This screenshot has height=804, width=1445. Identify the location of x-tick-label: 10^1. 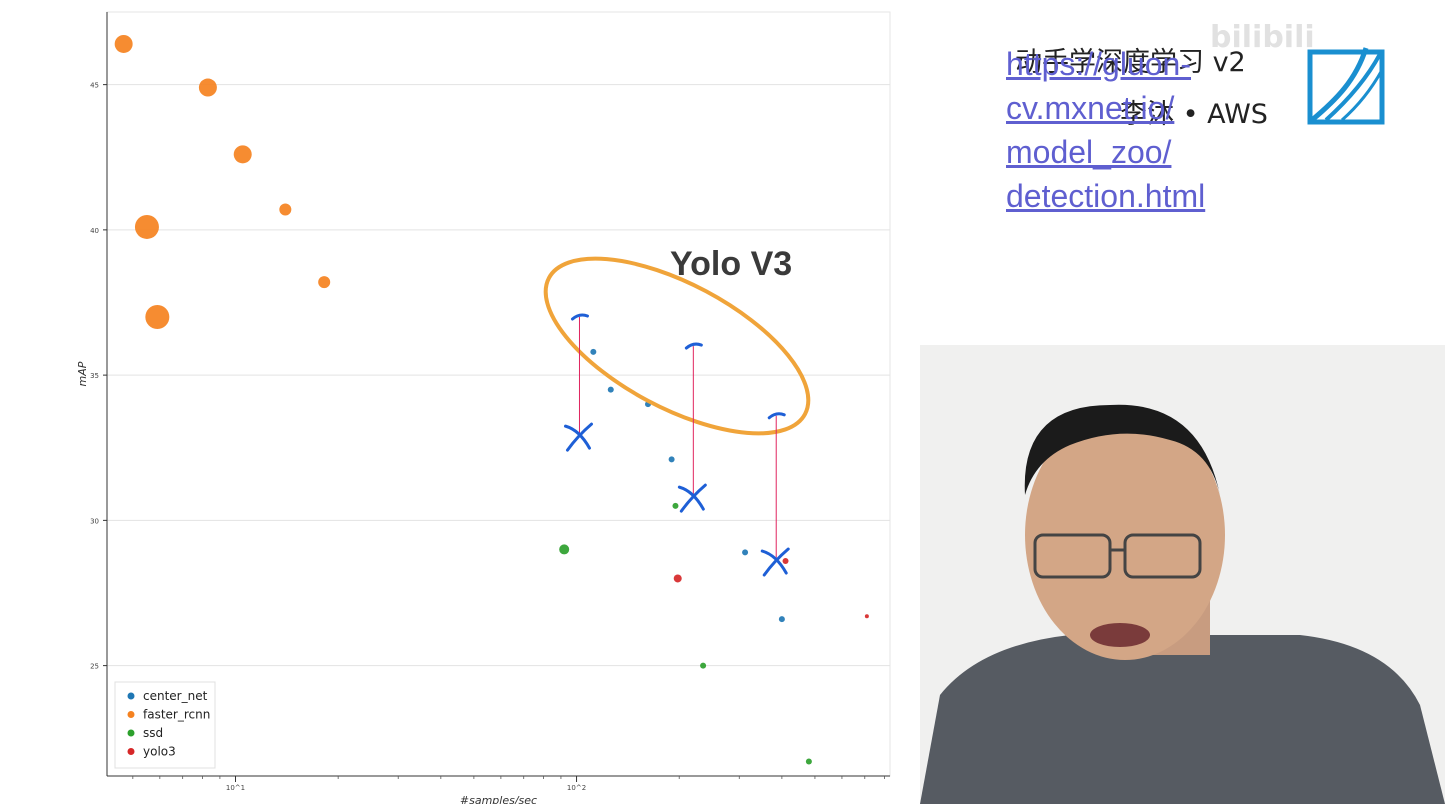
(235, 788).